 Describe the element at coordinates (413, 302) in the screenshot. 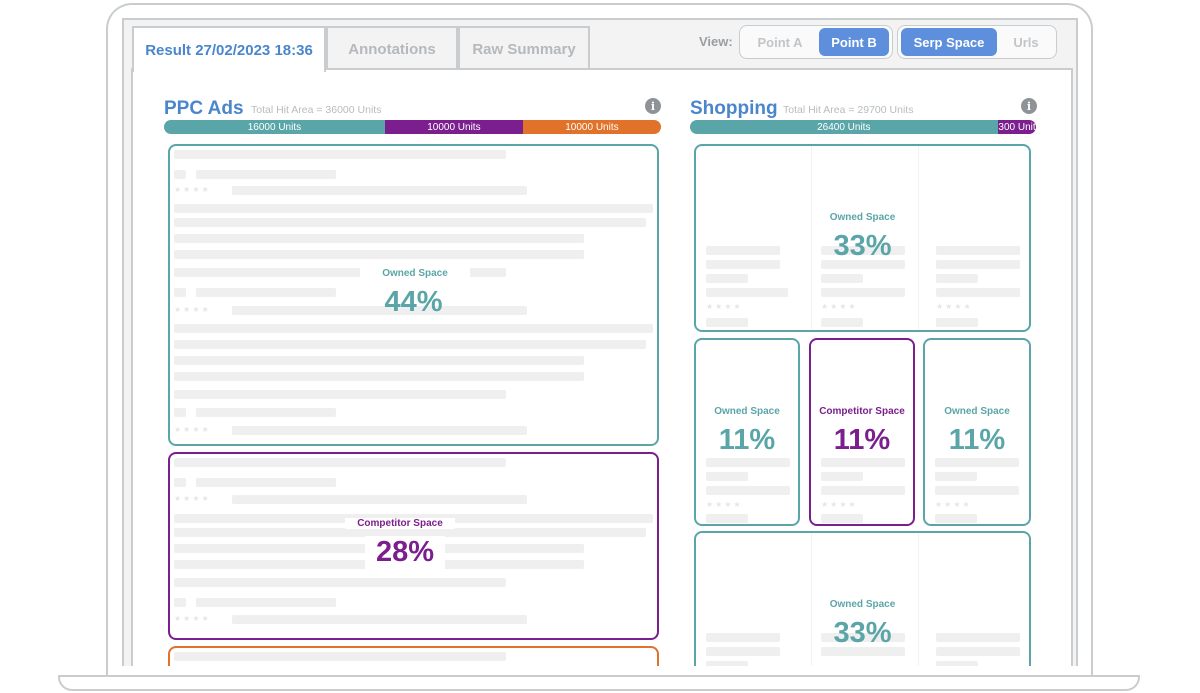

I see `ppc-owned-percent: 44%` at that location.